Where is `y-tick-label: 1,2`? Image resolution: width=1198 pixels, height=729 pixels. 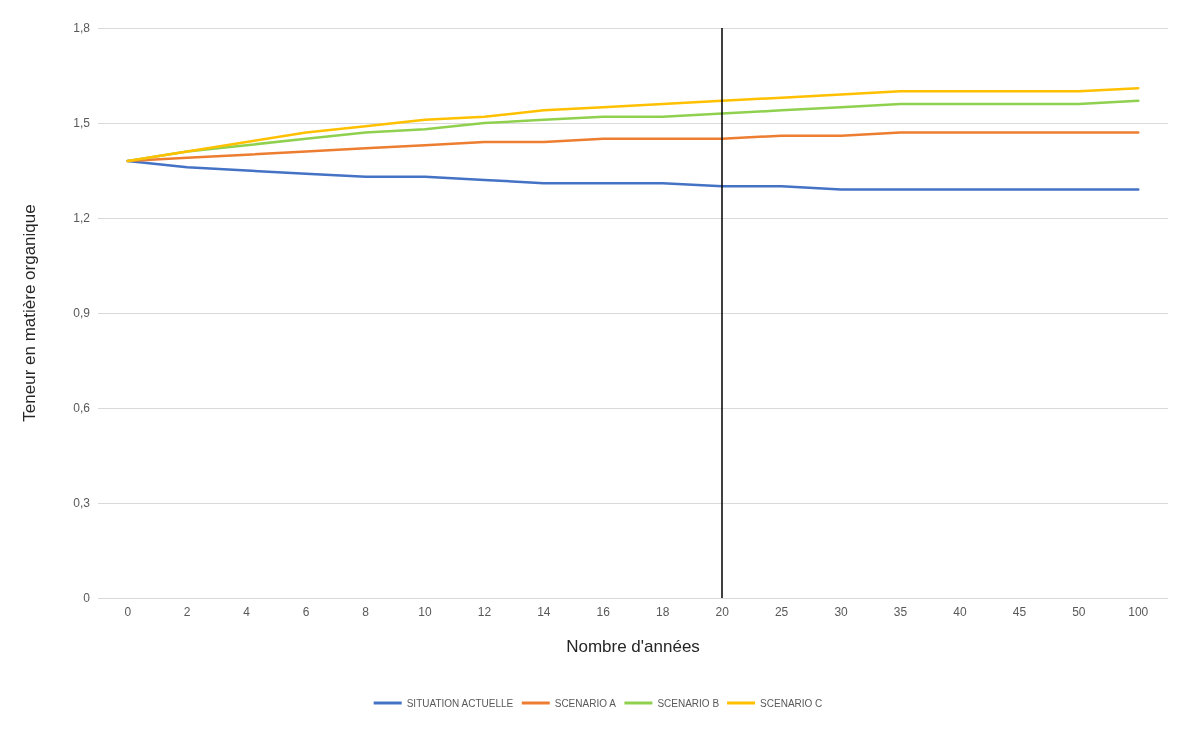
y-tick-label: 1,2 is located at coordinates (82, 218).